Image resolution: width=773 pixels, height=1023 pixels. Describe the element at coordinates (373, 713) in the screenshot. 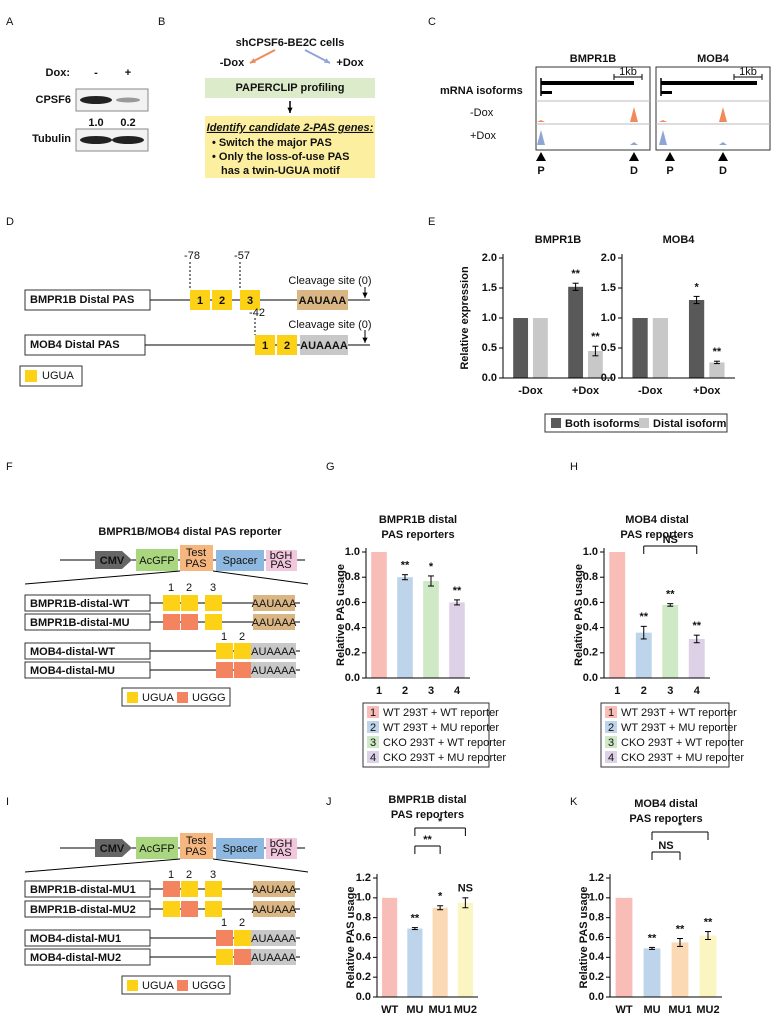

I see `legend-number: 1` at that location.